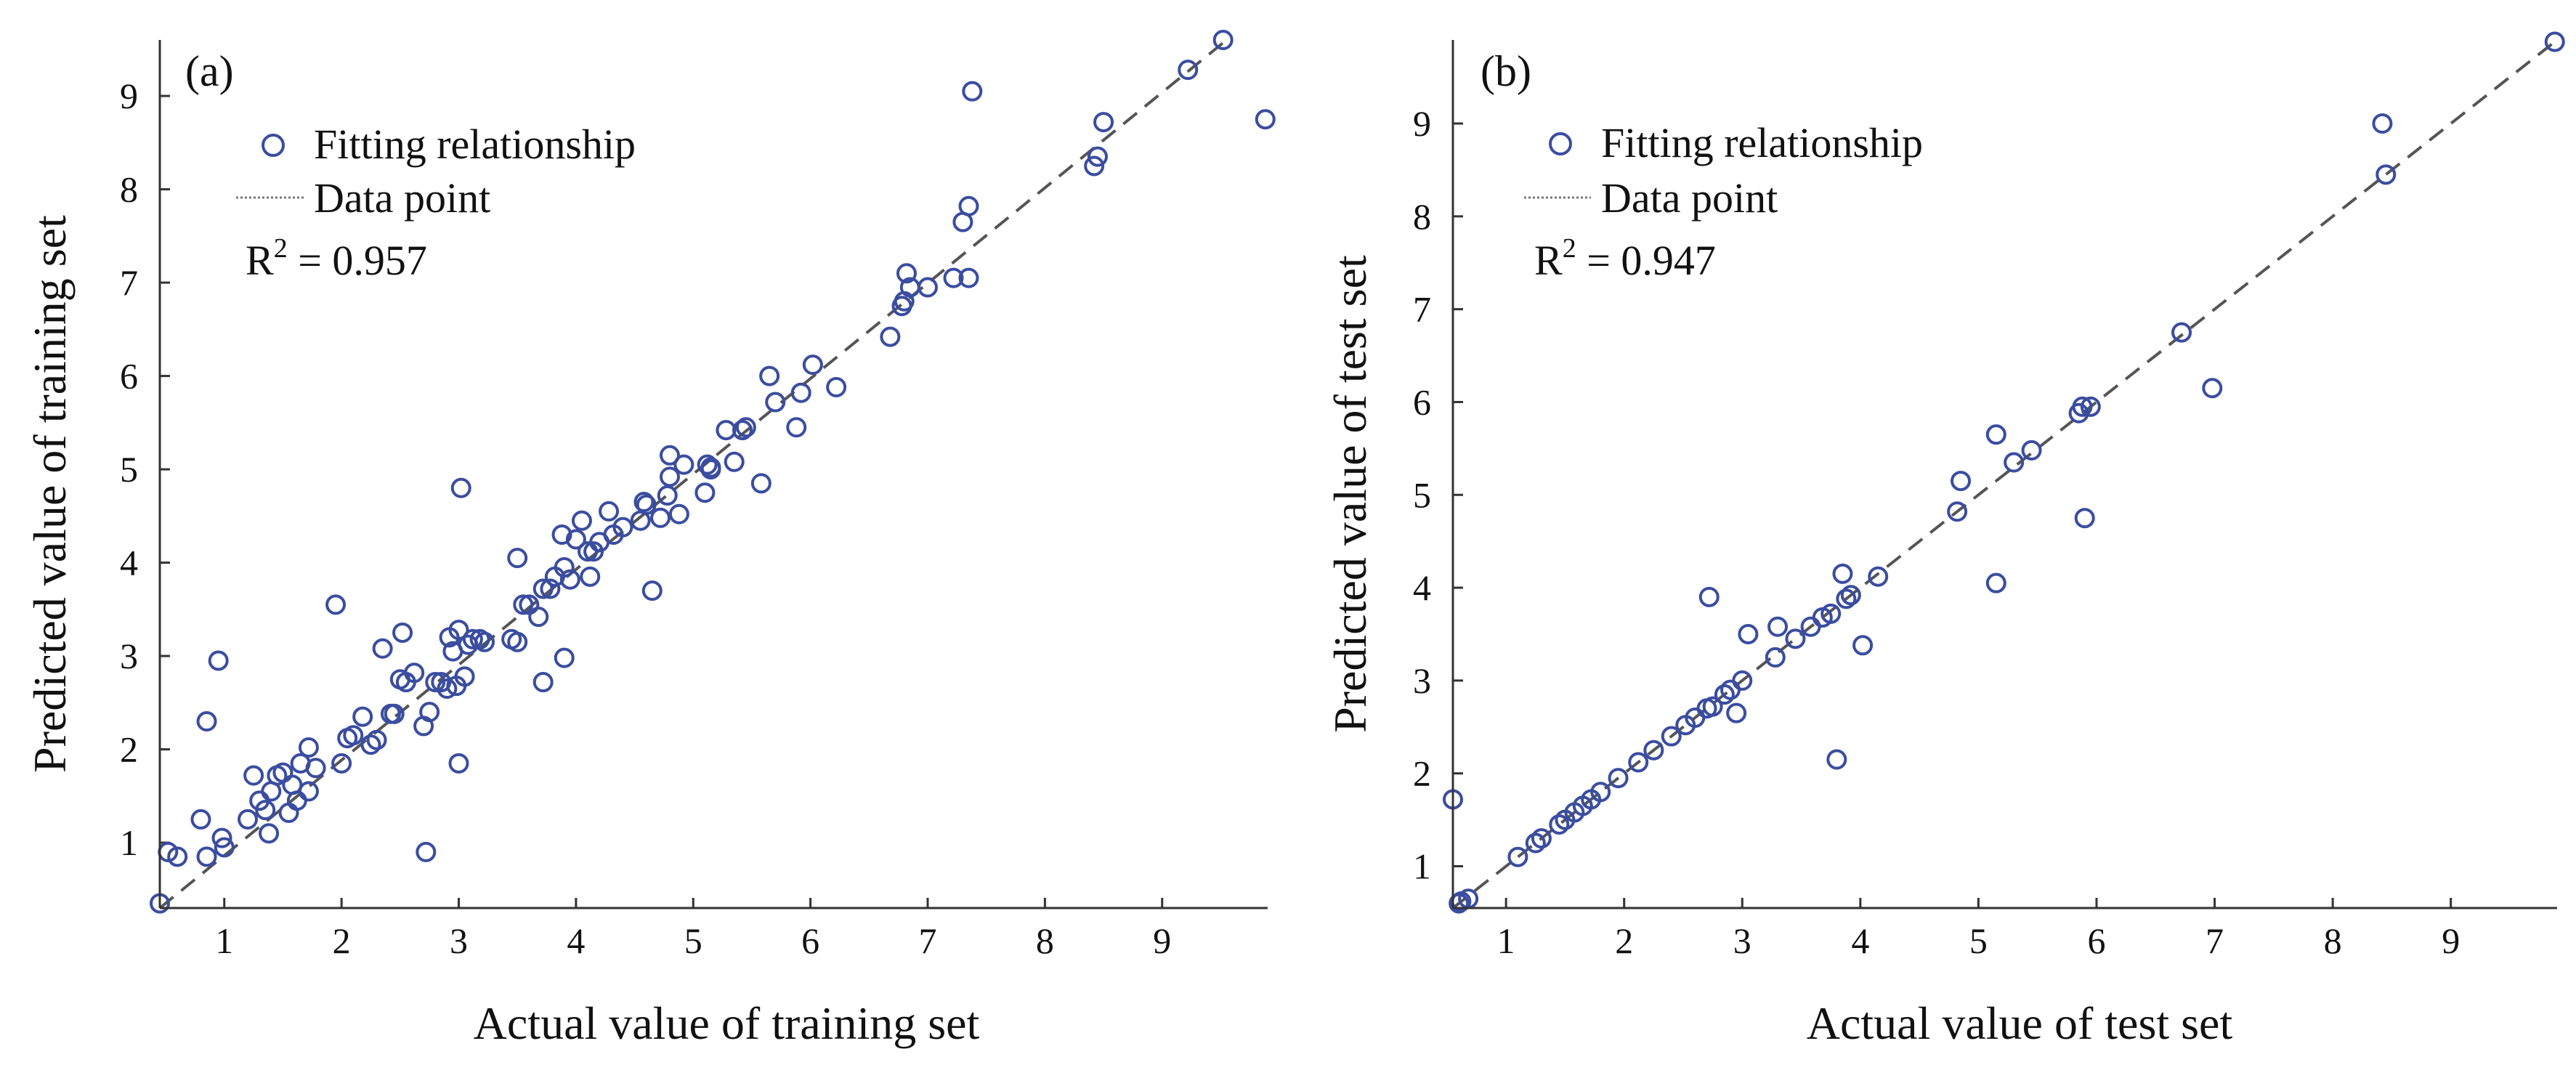 Image resolution: width=2576 pixels, height=1078 pixels. What do you see at coordinates (2096, 940) in the screenshot?
I see `panel-b-x-tick-label: 6` at bounding box center [2096, 940].